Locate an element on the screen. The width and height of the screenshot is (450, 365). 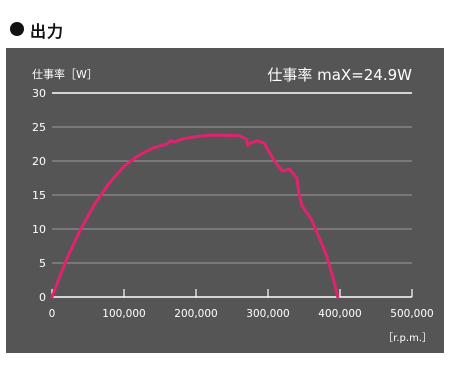
y-tick-label-15: 15 is located at coordinates (39, 195).